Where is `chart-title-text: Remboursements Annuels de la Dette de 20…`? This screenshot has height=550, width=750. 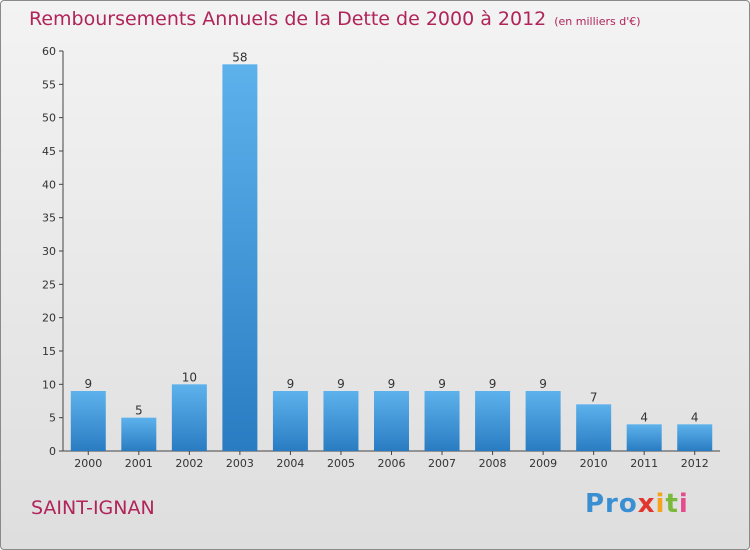
chart-title-text: Remboursements Annuels de la Dette de 20… is located at coordinates (288, 19).